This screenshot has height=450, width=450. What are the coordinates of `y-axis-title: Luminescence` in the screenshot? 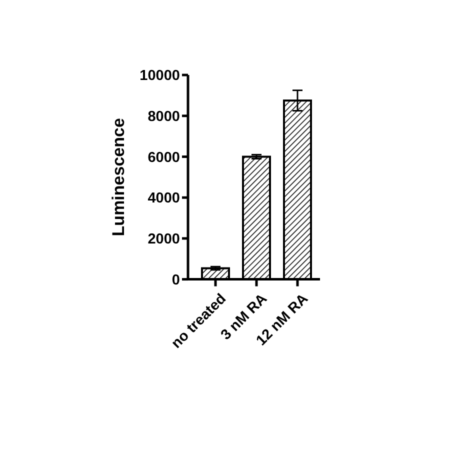 It's located at (118, 177).